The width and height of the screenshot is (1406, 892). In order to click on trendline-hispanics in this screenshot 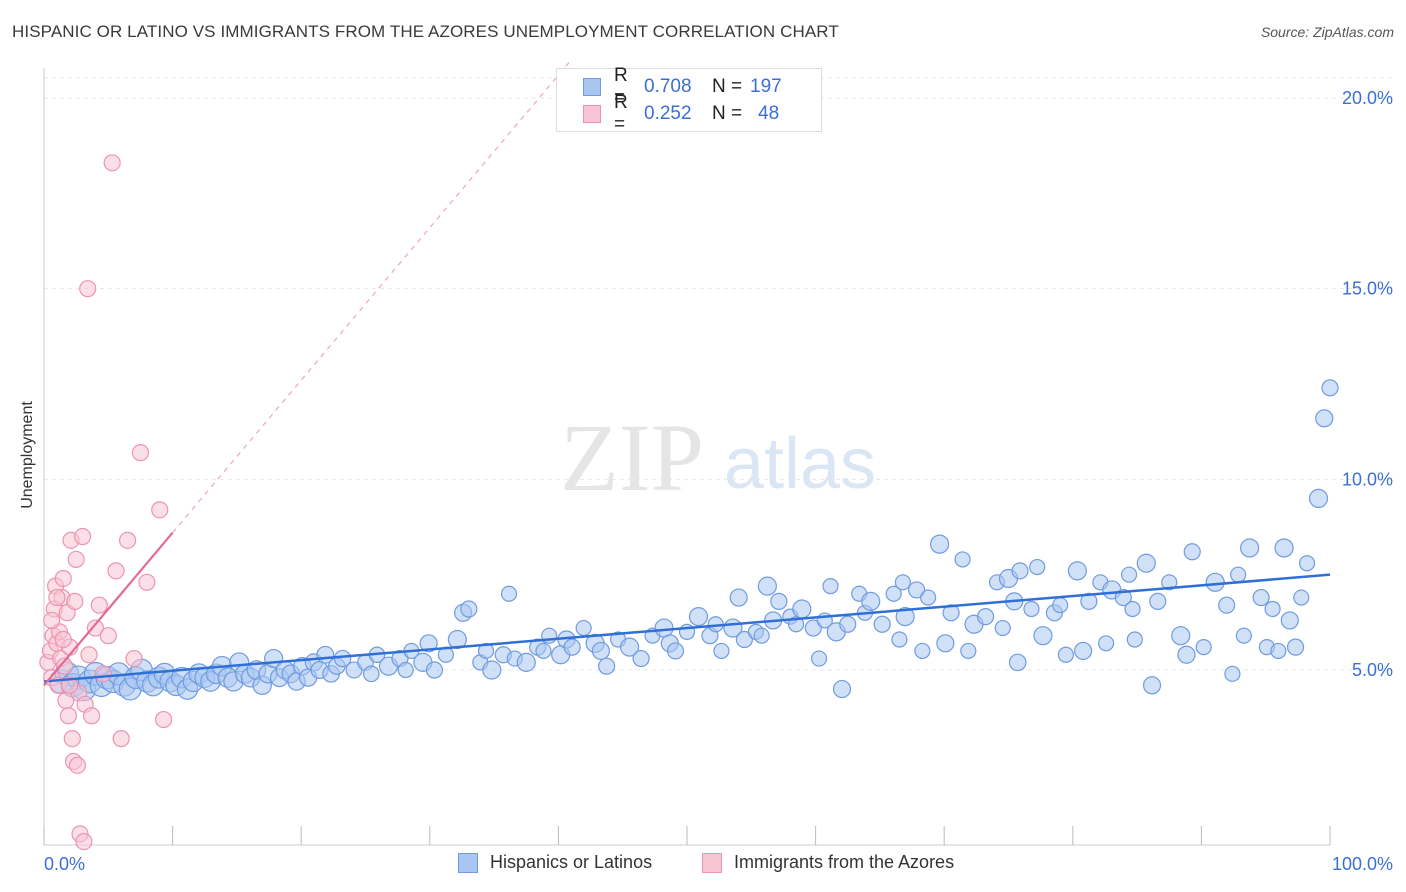, I will do `click(687, 628)`.